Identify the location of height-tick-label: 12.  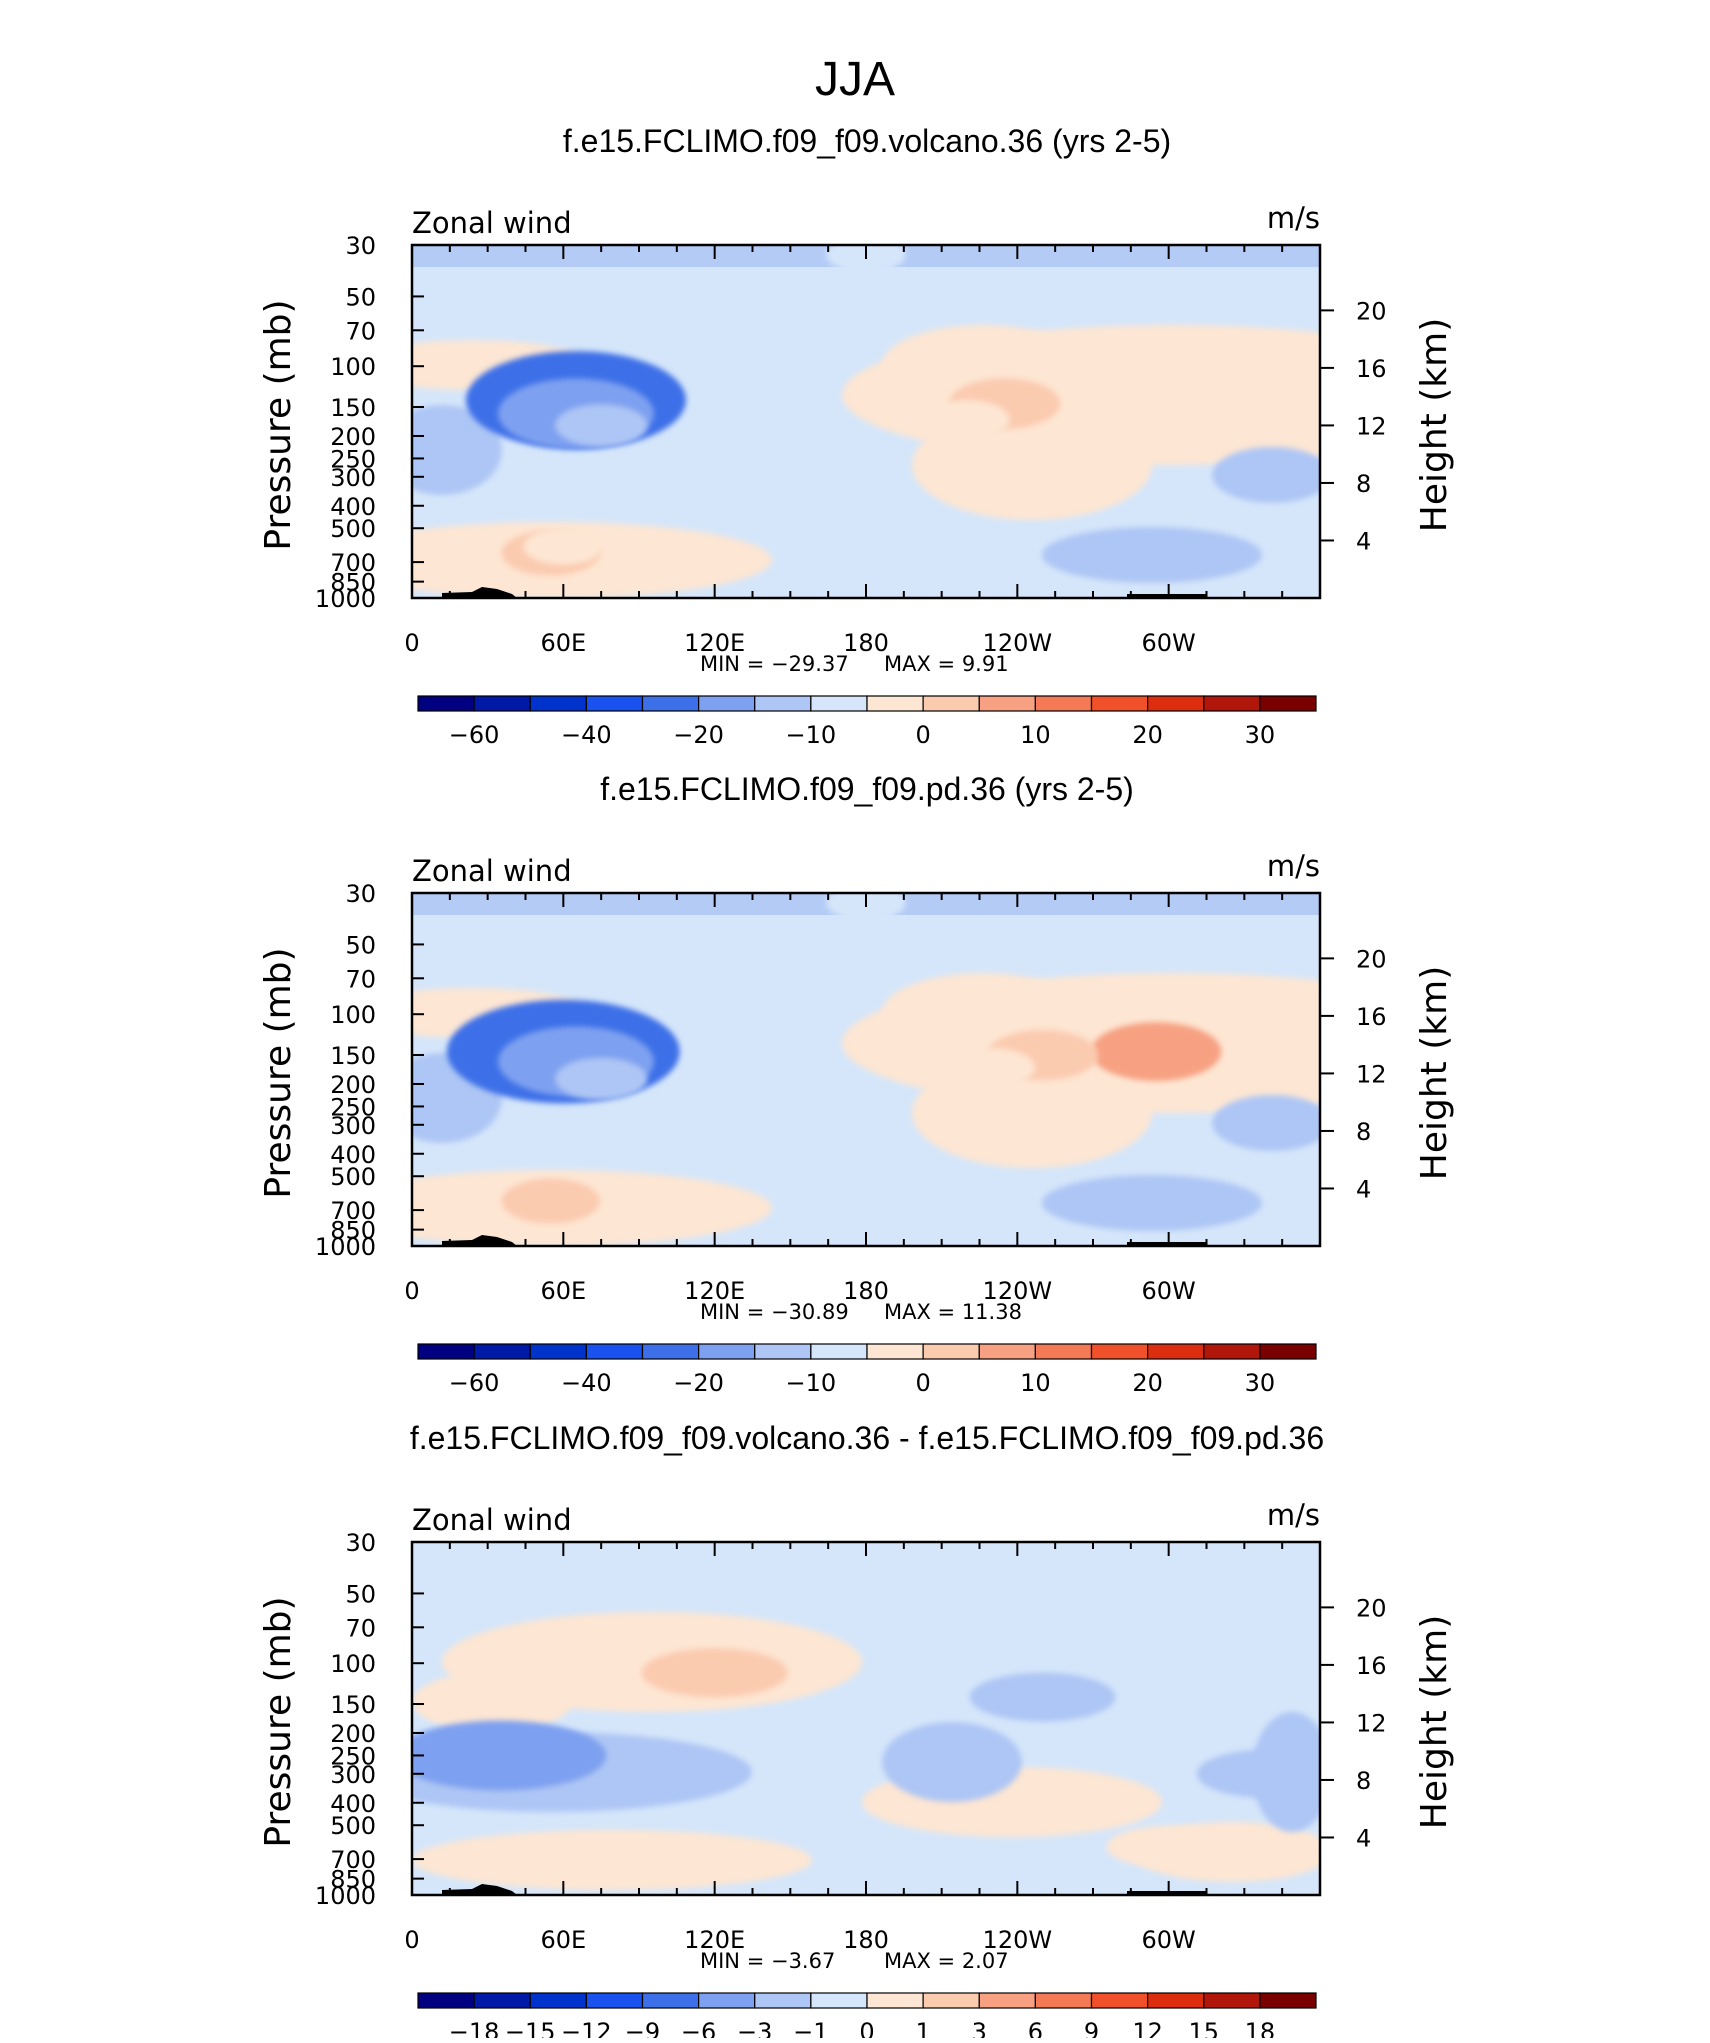
(1371, 1723).